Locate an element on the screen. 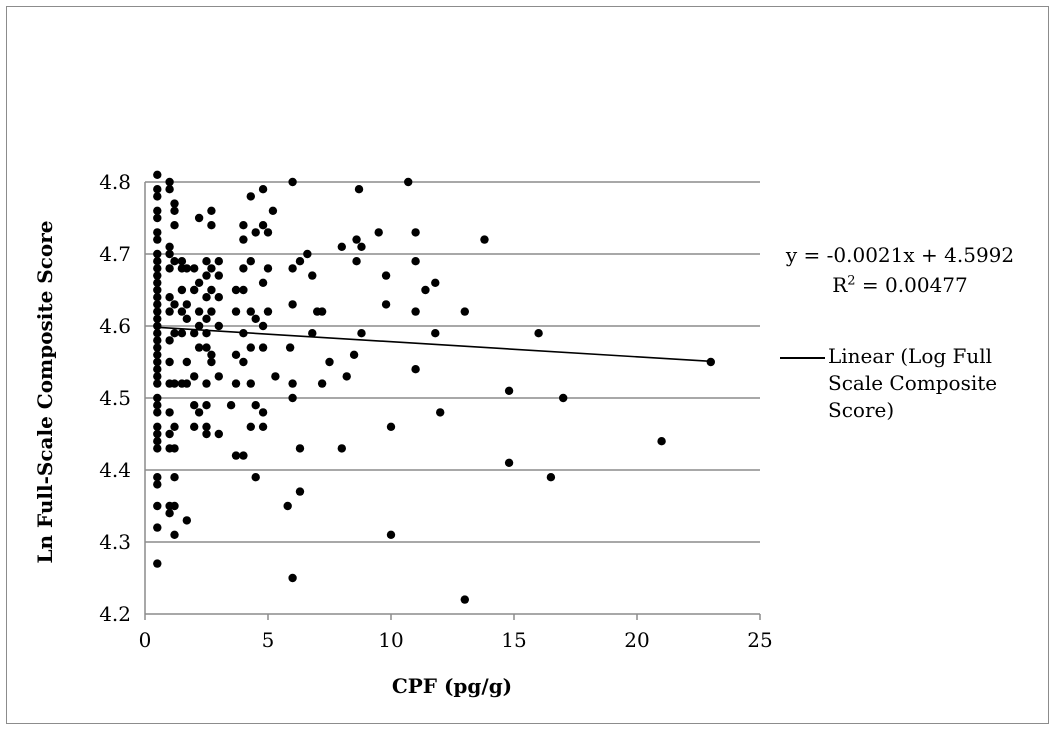 Image resolution: width=1055 pixels, height=730 pixels. legend-line-swatch is located at coordinates (802, 358).